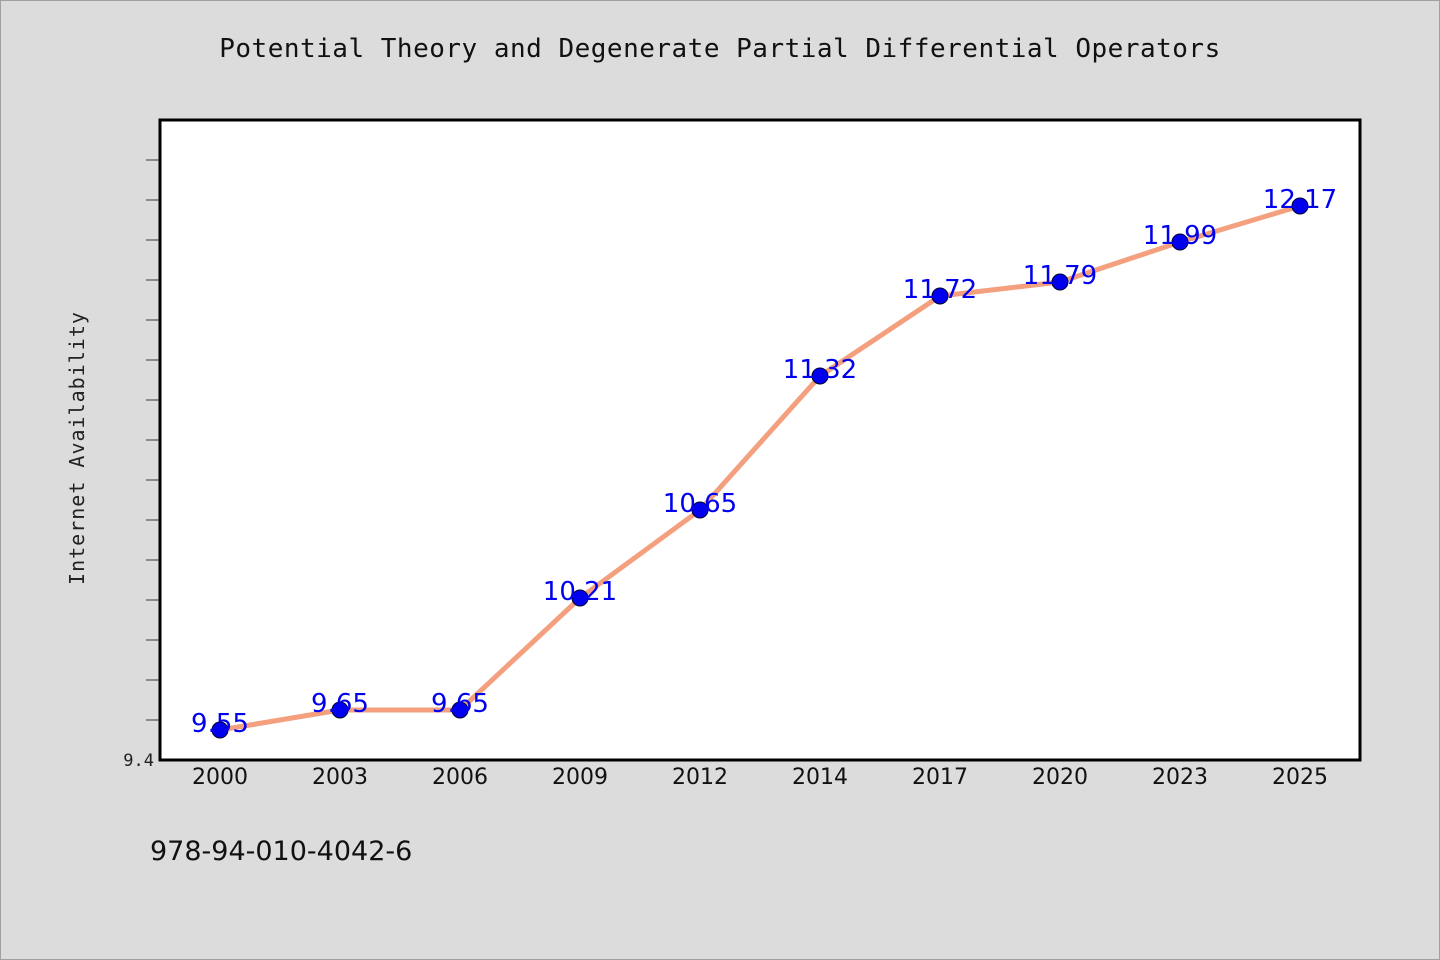 Image resolution: width=1440 pixels, height=960 pixels. I want to click on data-label: 11.32, so click(820, 370).